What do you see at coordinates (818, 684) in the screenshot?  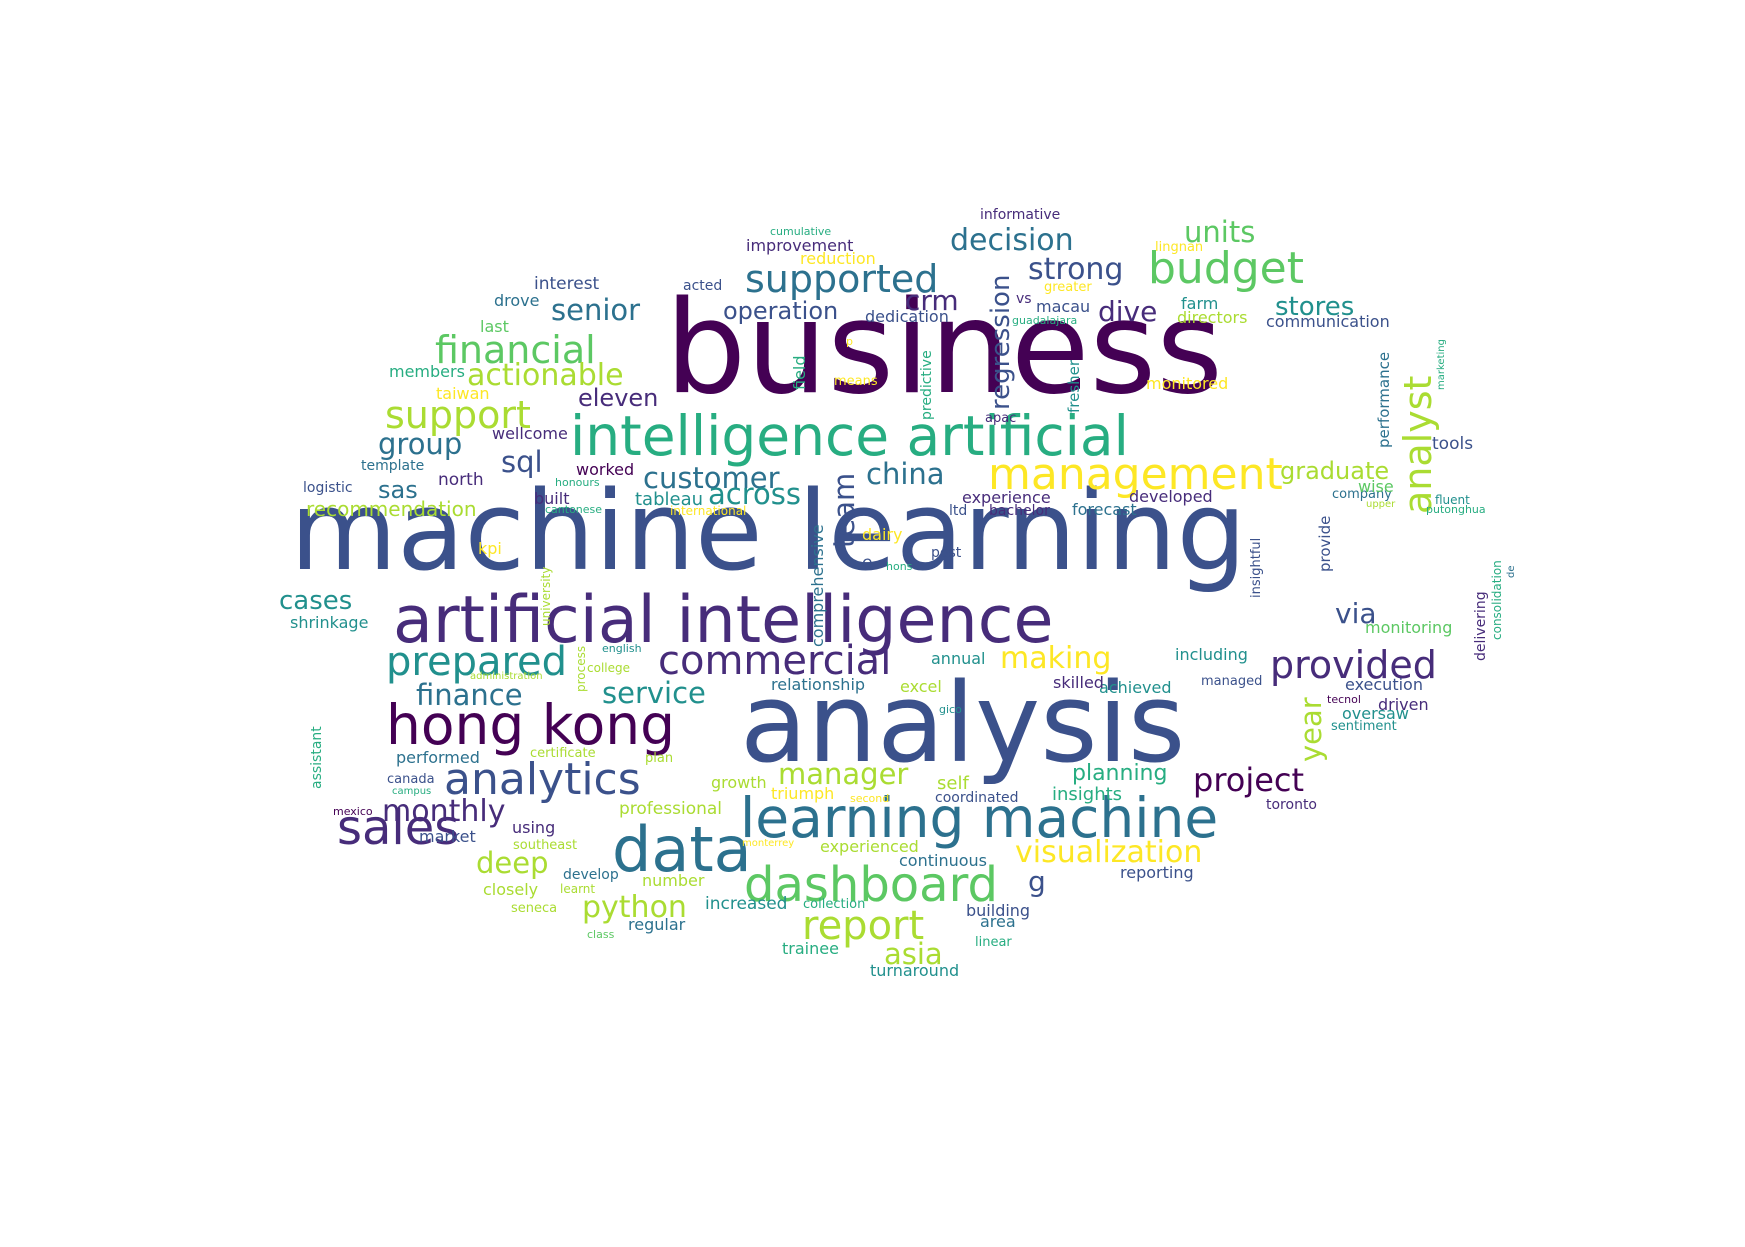 I see `word-relationship: relationship` at bounding box center [818, 684].